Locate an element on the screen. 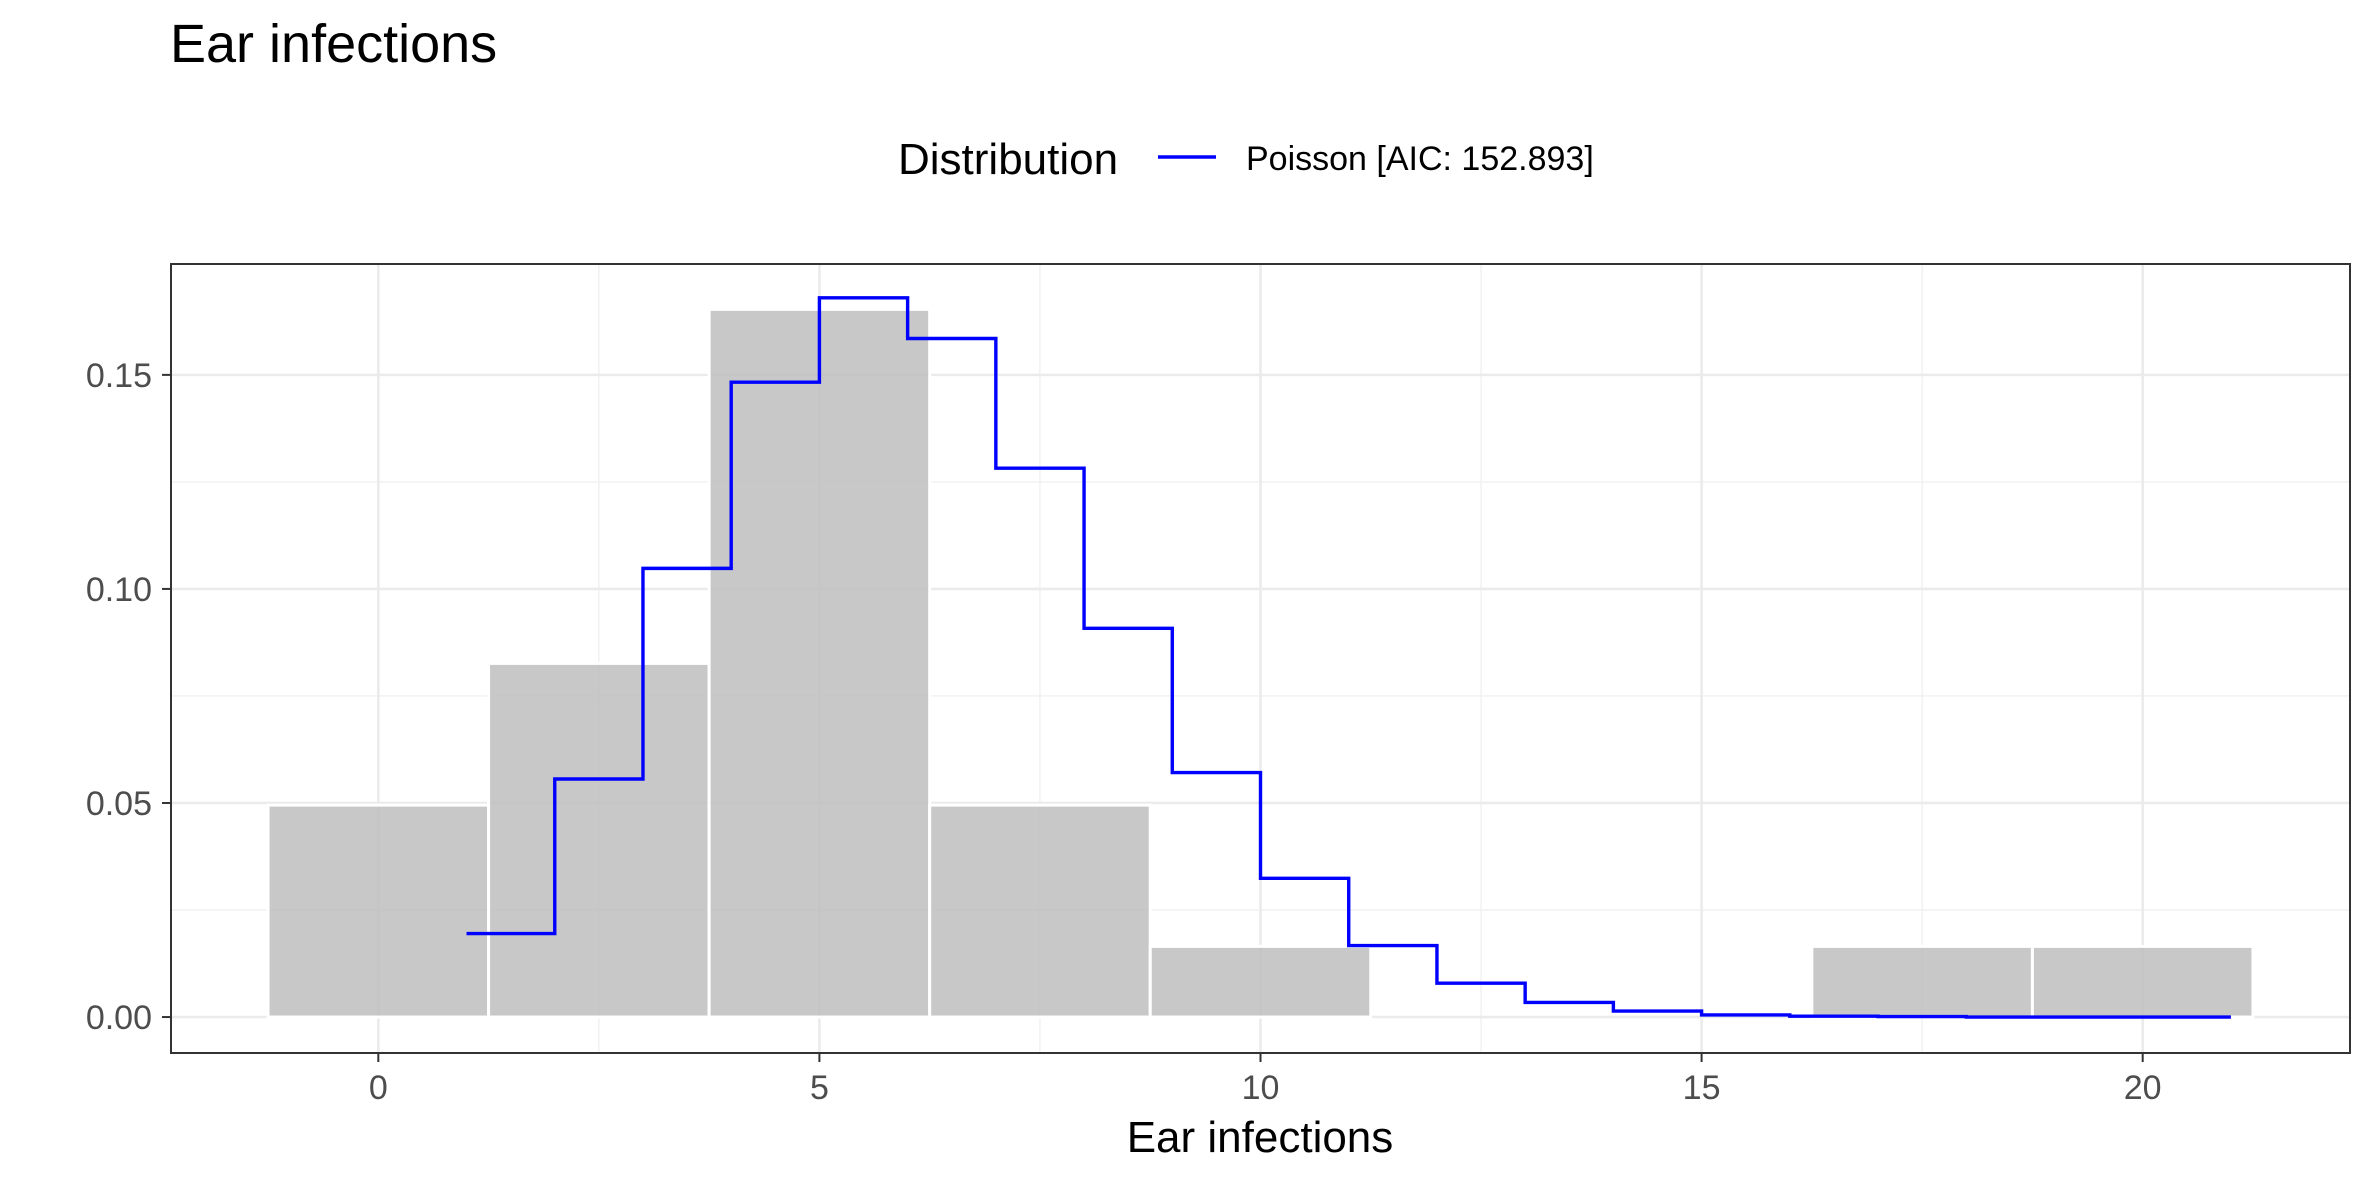 This screenshot has height=1181, width=2362. x-tick-label: 20 is located at coordinates (2143, 1088).